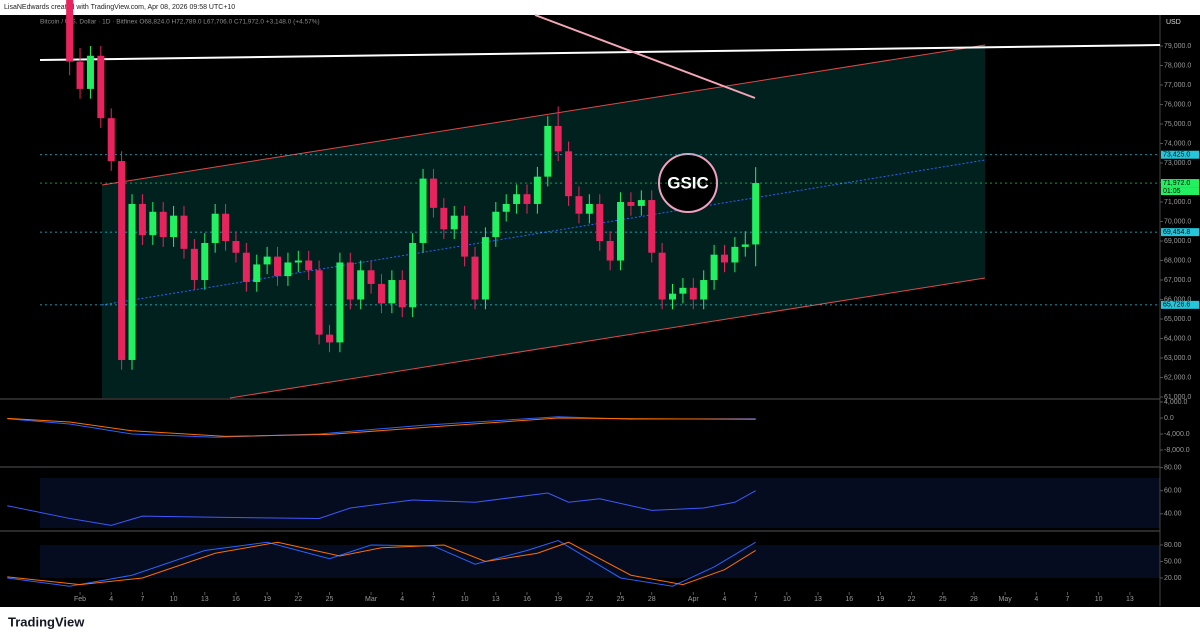 This screenshot has width=1200, height=639. What do you see at coordinates (1177, 338) in the screenshot?
I see `y-tick-label: 64,000.0` at bounding box center [1177, 338].